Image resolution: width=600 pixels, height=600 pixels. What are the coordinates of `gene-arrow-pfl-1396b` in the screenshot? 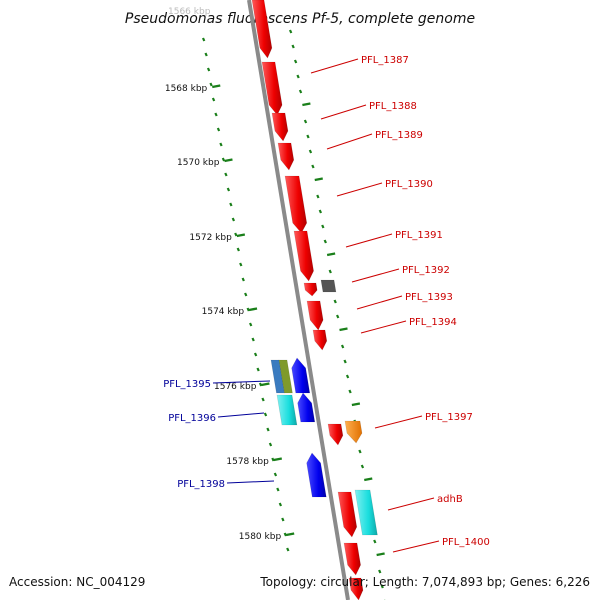 It's located at (306, 407).